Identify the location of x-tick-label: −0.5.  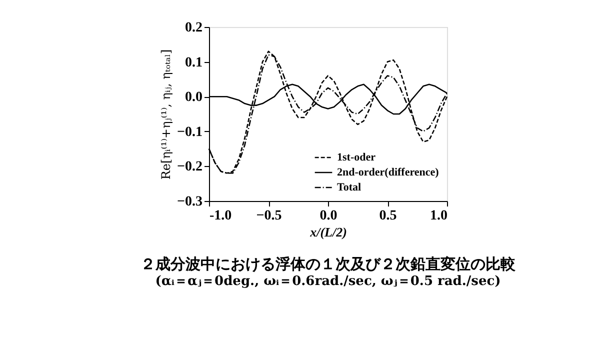
(269, 216).